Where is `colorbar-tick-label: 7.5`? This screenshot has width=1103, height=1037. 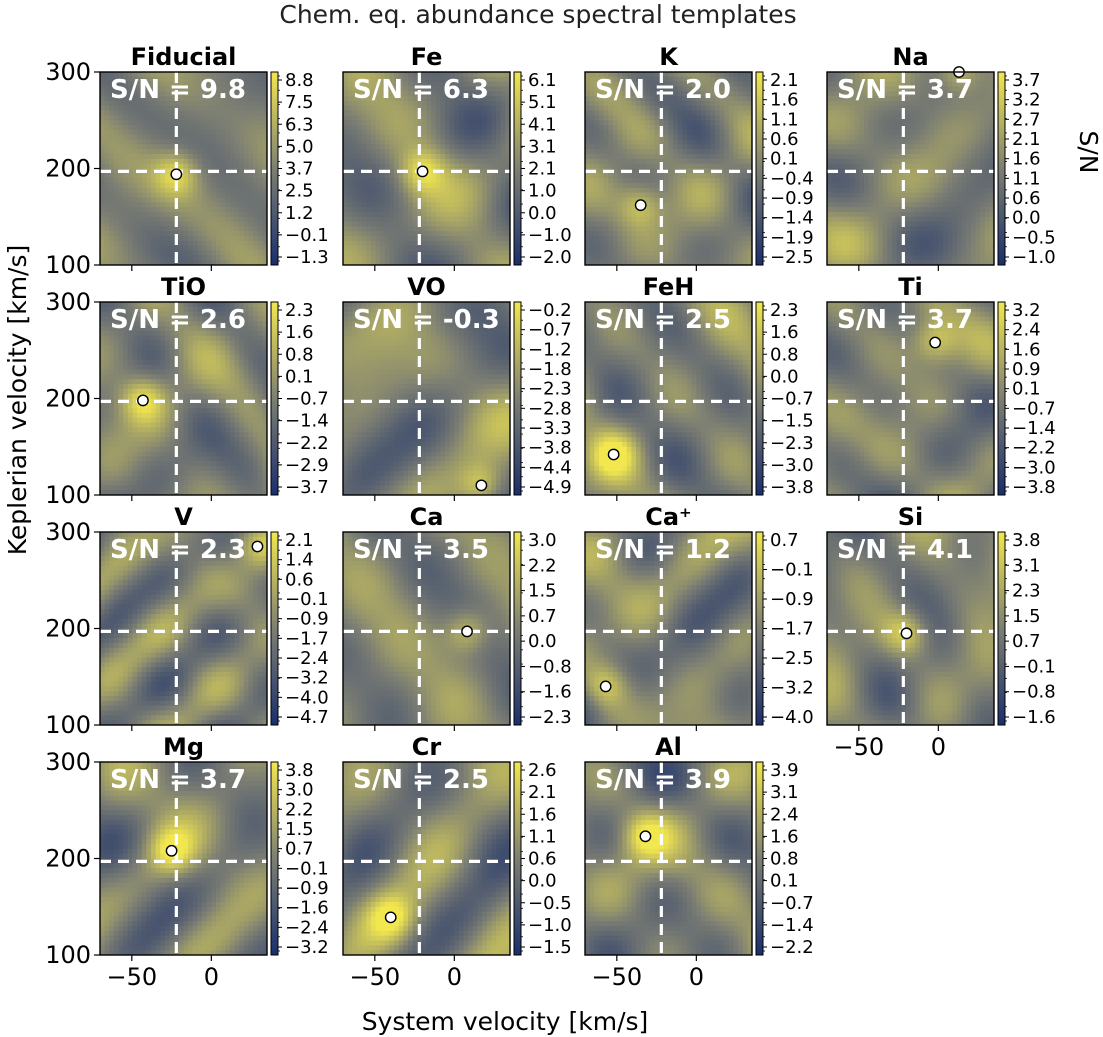 colorbar-tick-label: 7.5 is located at coordinates (299, 102).